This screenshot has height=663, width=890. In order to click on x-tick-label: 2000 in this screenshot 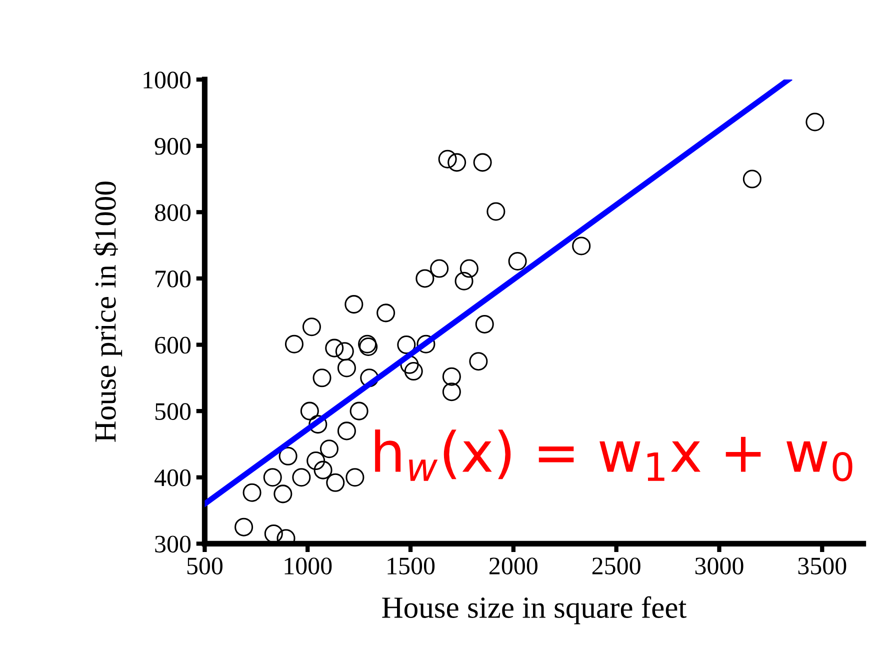, I will do `click(514, 566)`.